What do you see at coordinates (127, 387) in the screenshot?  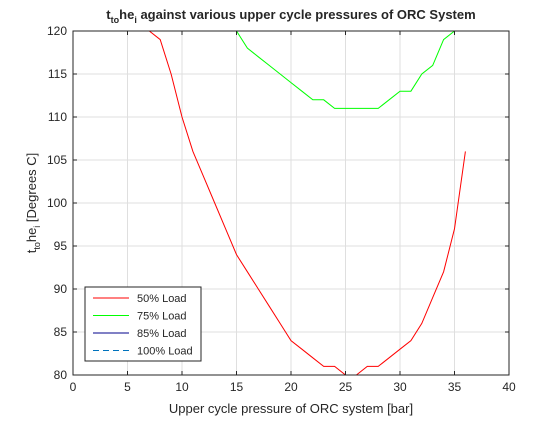 I see `x-tick-label: 5` at bounding box center [127, 387].